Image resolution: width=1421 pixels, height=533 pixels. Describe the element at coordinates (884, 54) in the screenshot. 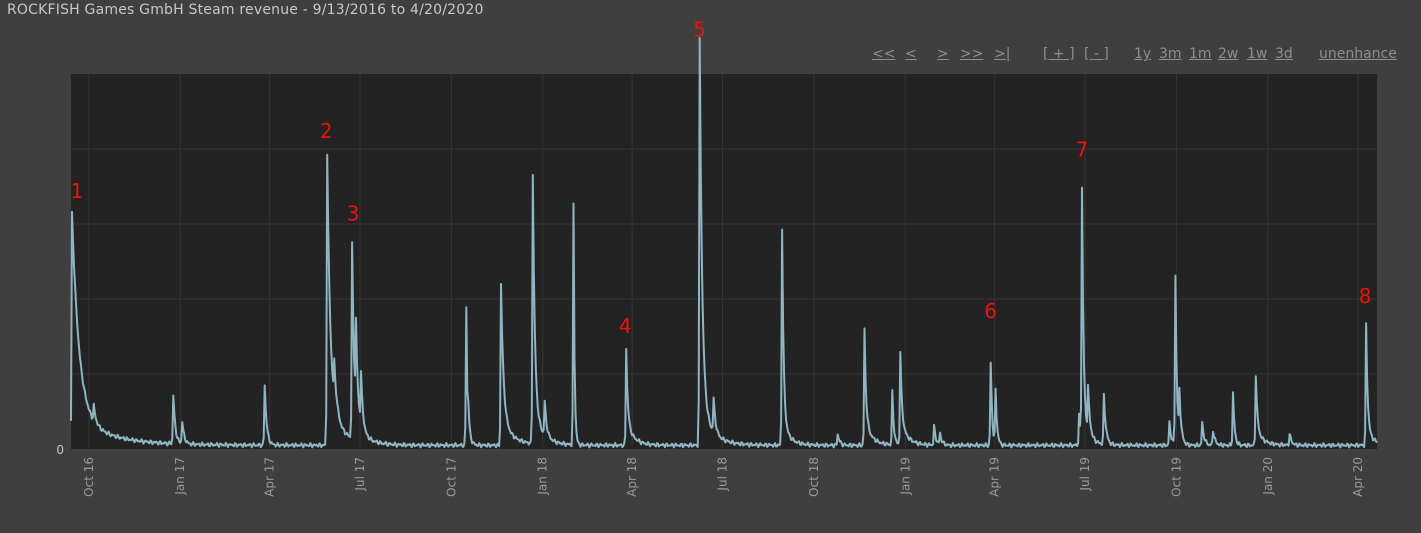

I see `nav-first-link: <<` at that location.